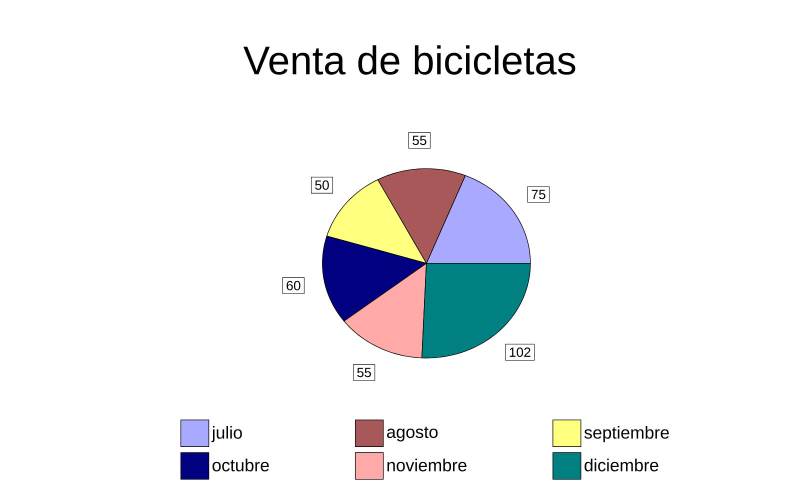 This screenshot has height=500, width=800. What do you see at coordinates (412, 434) in the screenshot?
I see `legend-label: agosto` at bounding box center [412, 434].